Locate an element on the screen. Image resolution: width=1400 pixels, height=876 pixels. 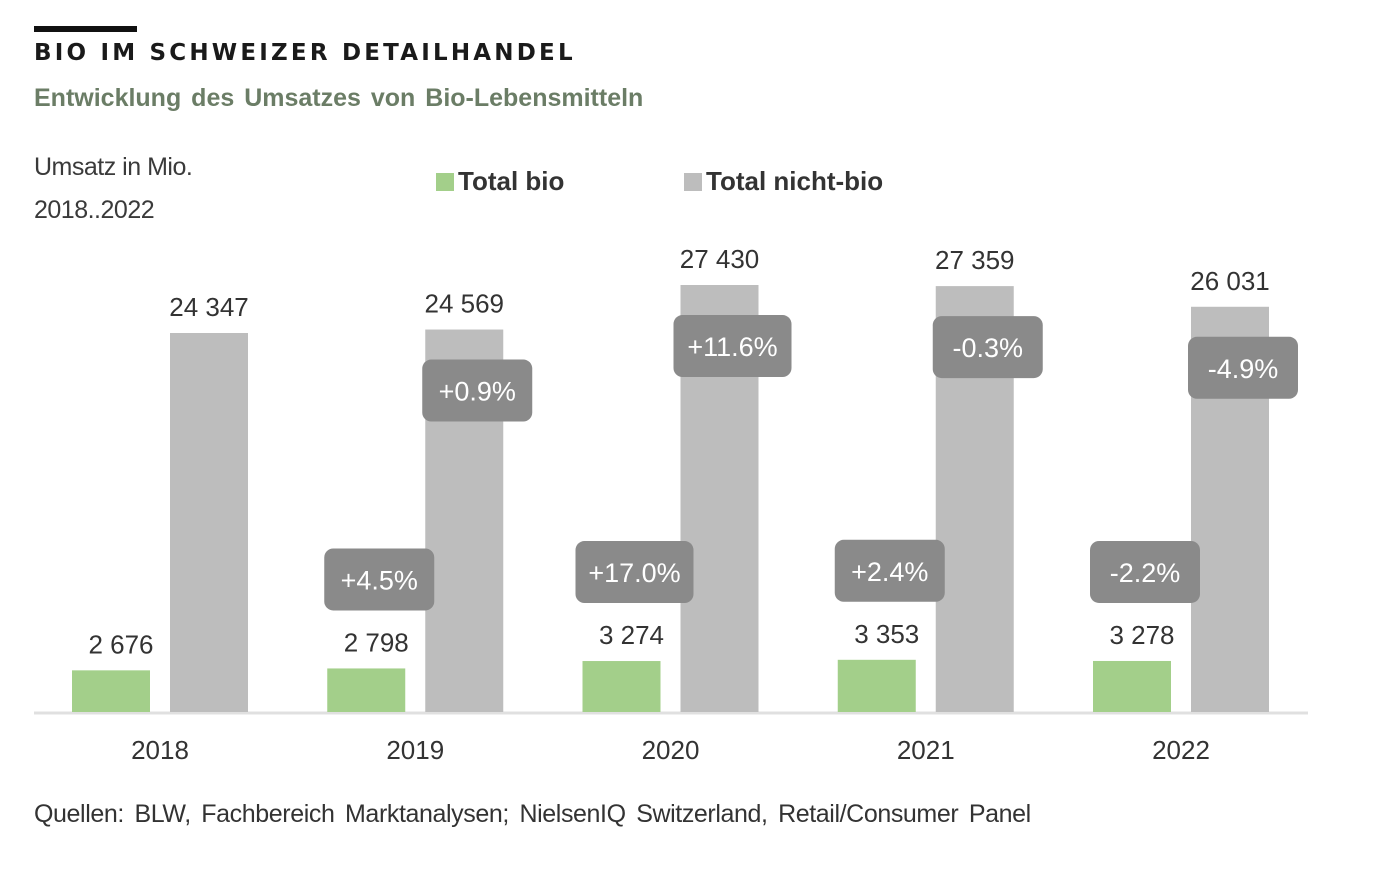
bar-bio-2018 is located at coordinates (111, 691).